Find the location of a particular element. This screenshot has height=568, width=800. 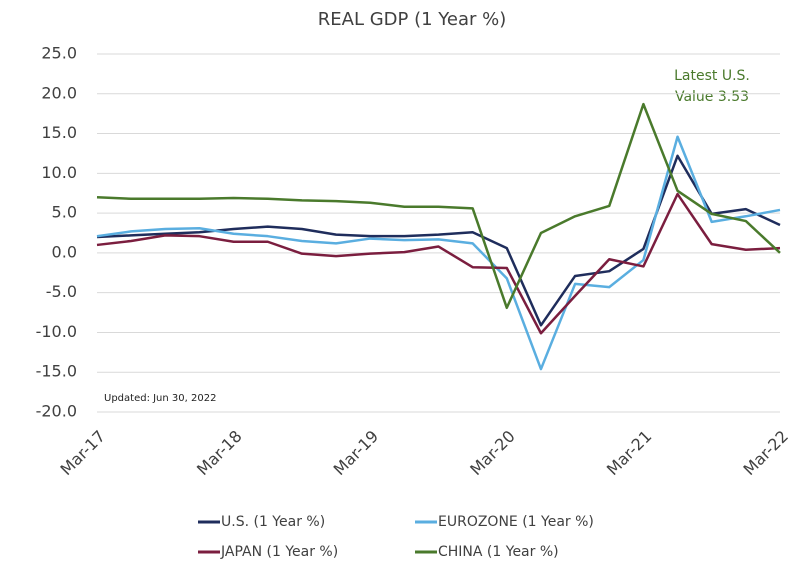

legend-label: JAPAN (1 Year %) is located at coordinates (279, 552).